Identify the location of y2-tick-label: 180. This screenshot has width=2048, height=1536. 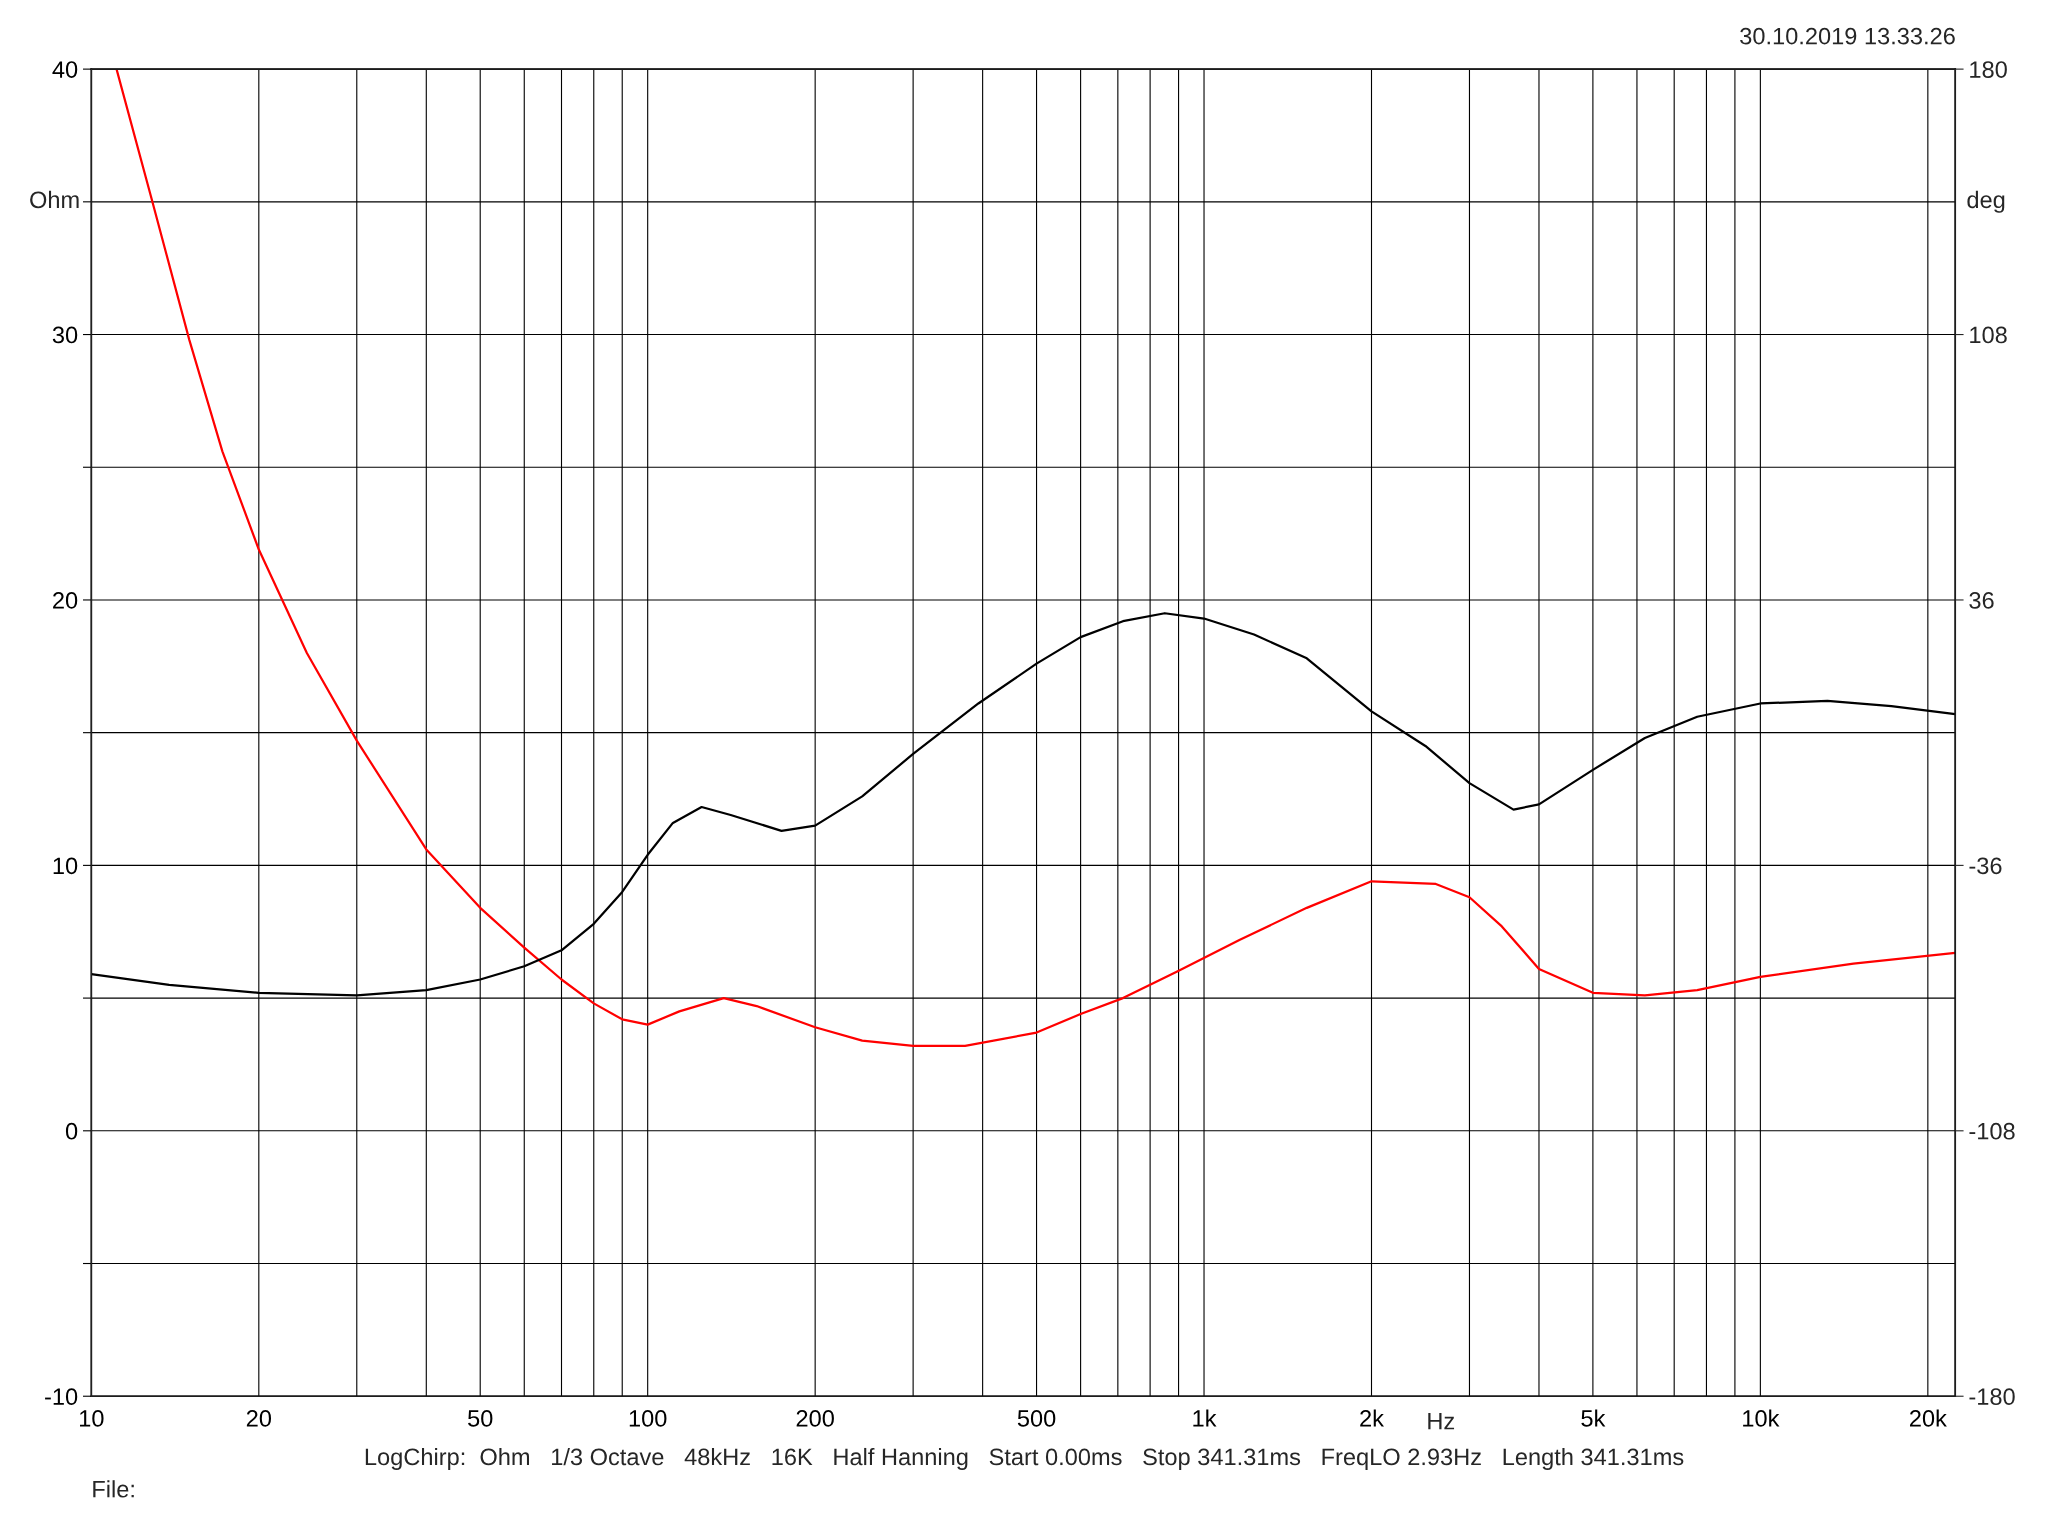
(1988, 69).